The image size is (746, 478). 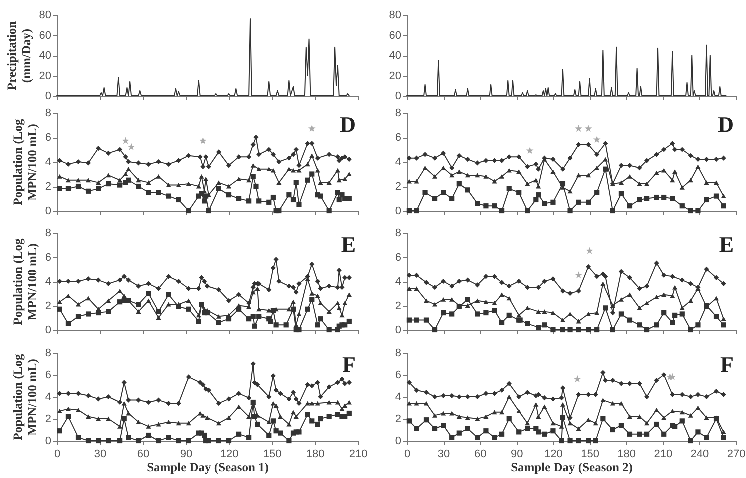 I want to click on y-tick-label: 20, so click(x=45, y=76).